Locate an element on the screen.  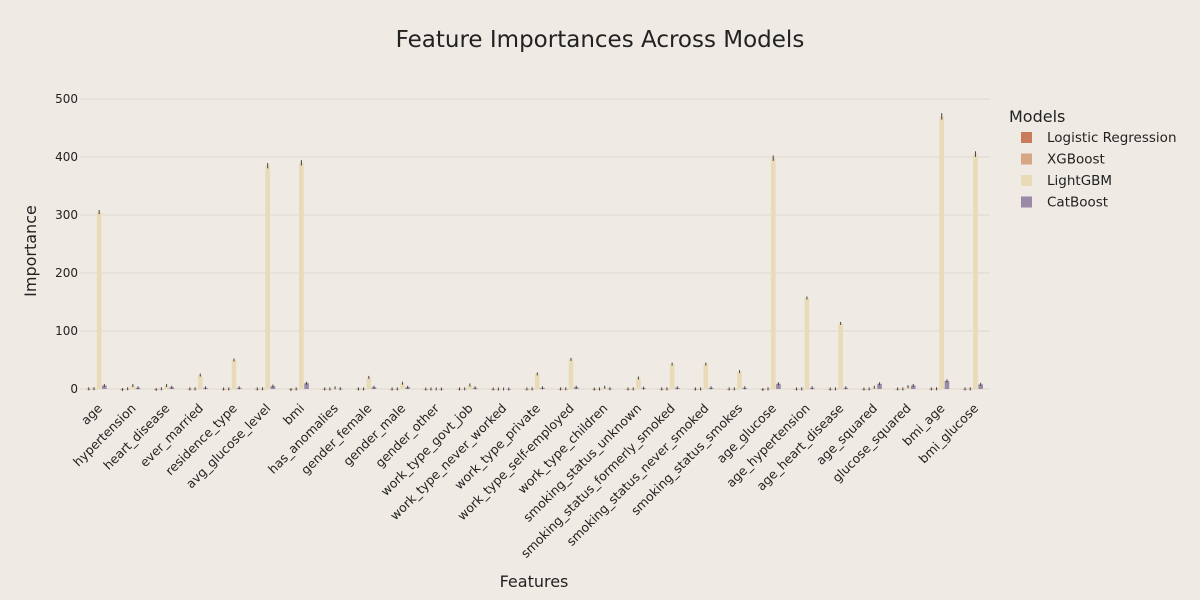
y-tick-label: 500 is located at coordinates (66, 99).